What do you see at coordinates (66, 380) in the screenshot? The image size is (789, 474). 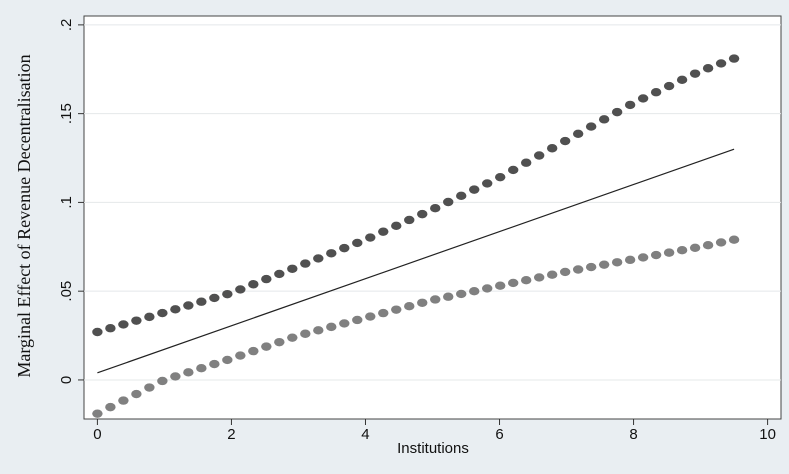 I see `y-tick-label: 0` at bounding box center [66, 380].